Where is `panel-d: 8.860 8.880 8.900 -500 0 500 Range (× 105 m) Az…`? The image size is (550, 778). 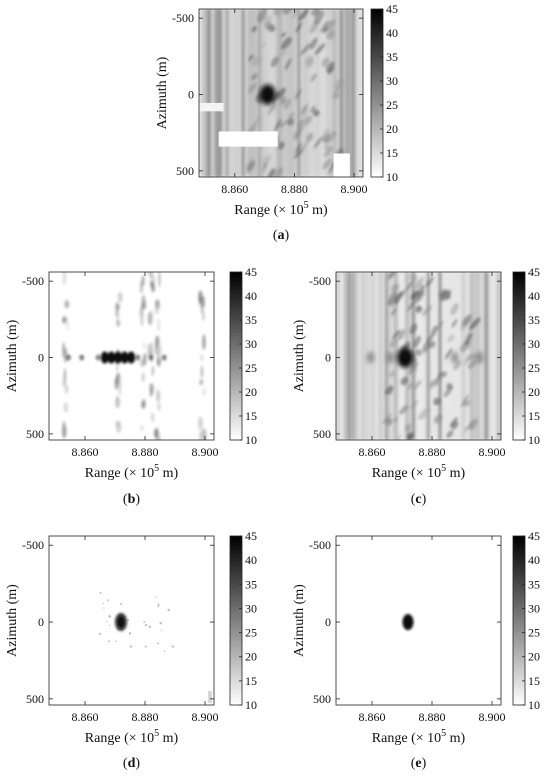 panel-d: 8.860 8.880 8.900 -500 0 500 Range (× 105 m) Az… is located at coordinates (131, 650).